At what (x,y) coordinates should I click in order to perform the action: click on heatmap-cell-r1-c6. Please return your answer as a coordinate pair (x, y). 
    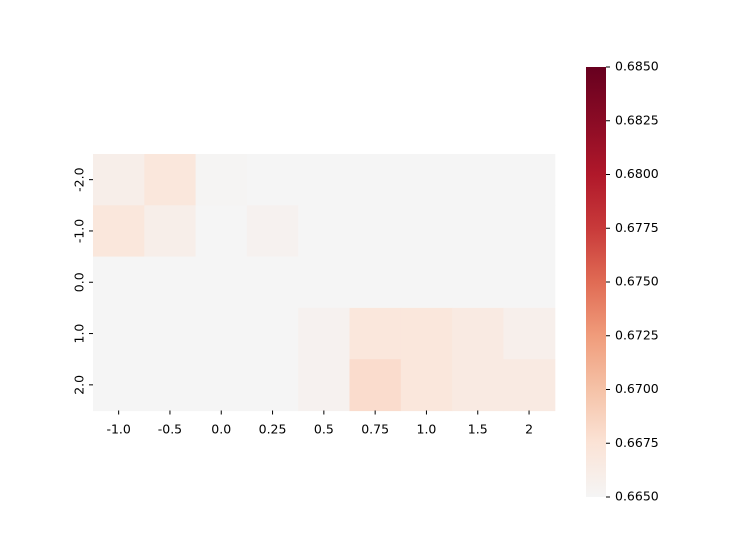
    Looking at the image, I should click on (426, 231).